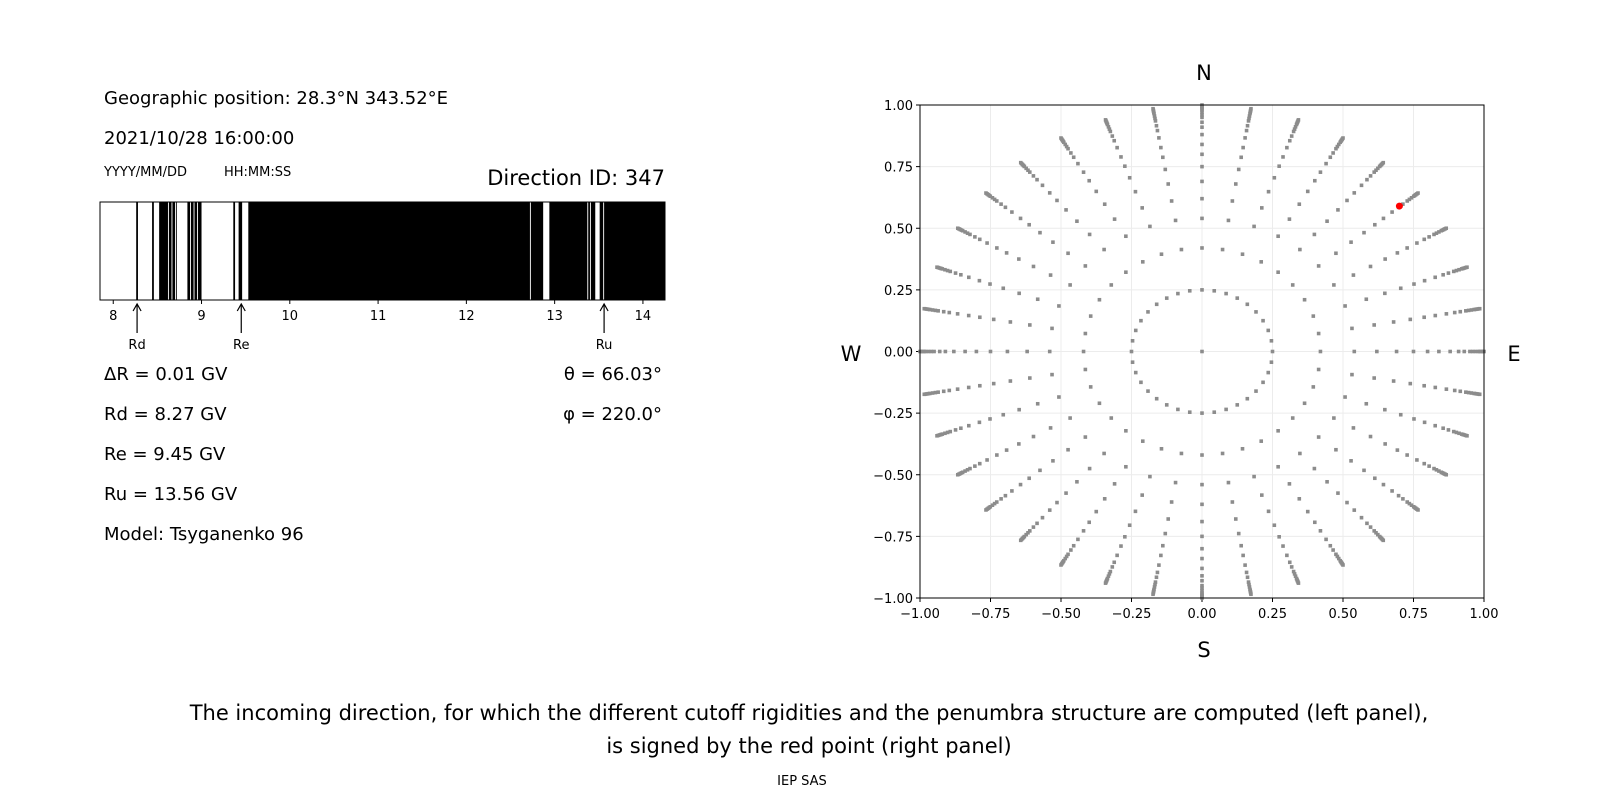 Image resolution: width=1600 pixels, height=800 pixels. Describe the element at coordinates (137, 307) in the screenshot. I see `marker-arrowhead` at that location.